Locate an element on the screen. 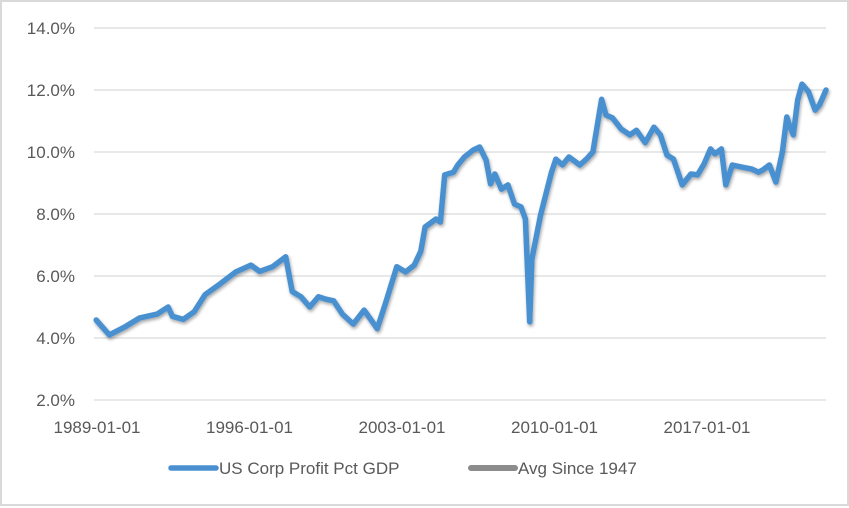 This screenshot has height=508, width=849. legend-label-avg-since-1947: Avg Since 1947 is located at coordinates (577, 468).